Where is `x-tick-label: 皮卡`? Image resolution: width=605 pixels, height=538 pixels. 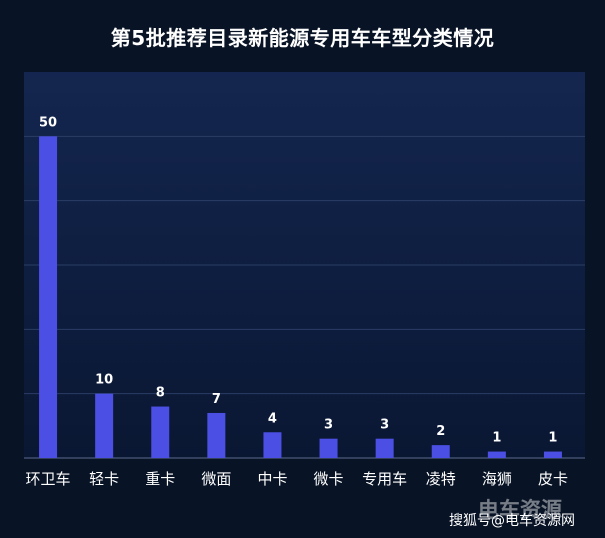
x-tick-label: 皮卡 is located at coordinates (553, 479).